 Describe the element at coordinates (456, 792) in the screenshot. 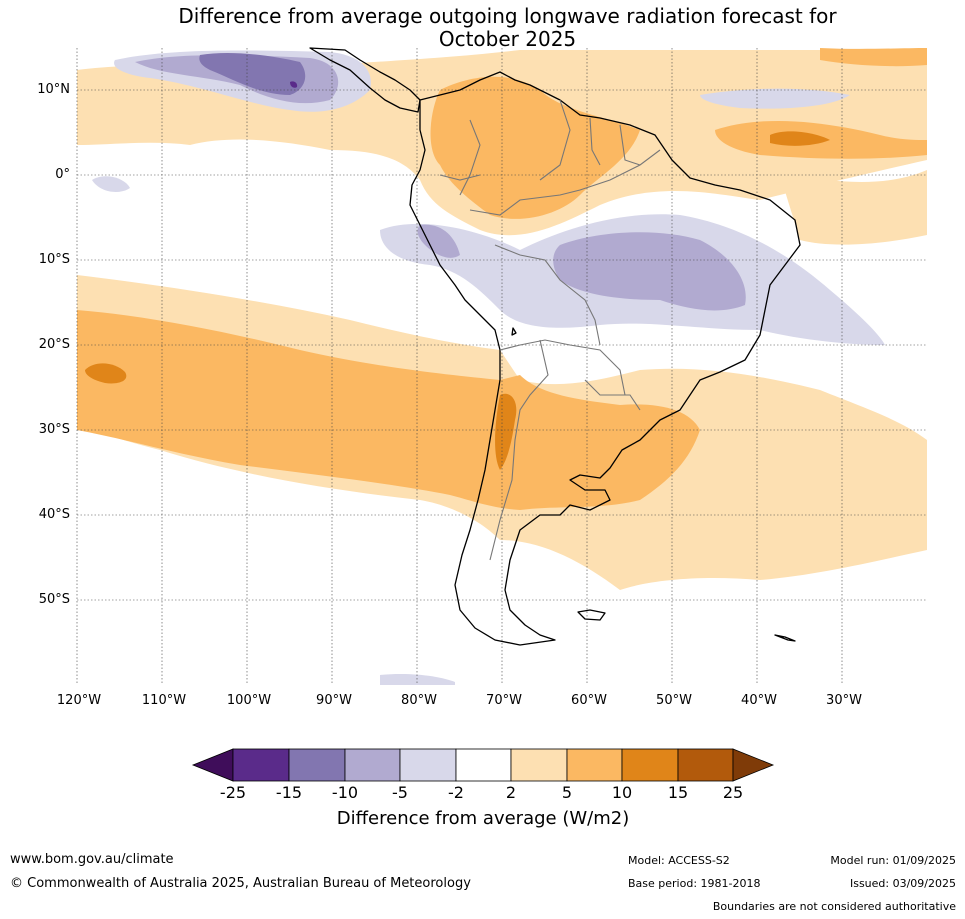

I see `colorbar-tick-label: -2` at that location.